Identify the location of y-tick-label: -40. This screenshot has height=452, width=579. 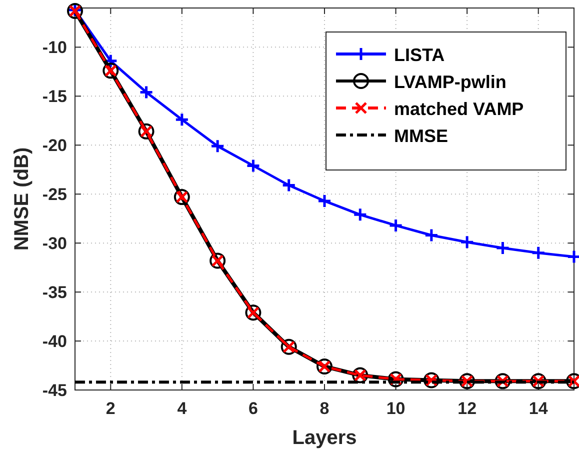
(54, 342).